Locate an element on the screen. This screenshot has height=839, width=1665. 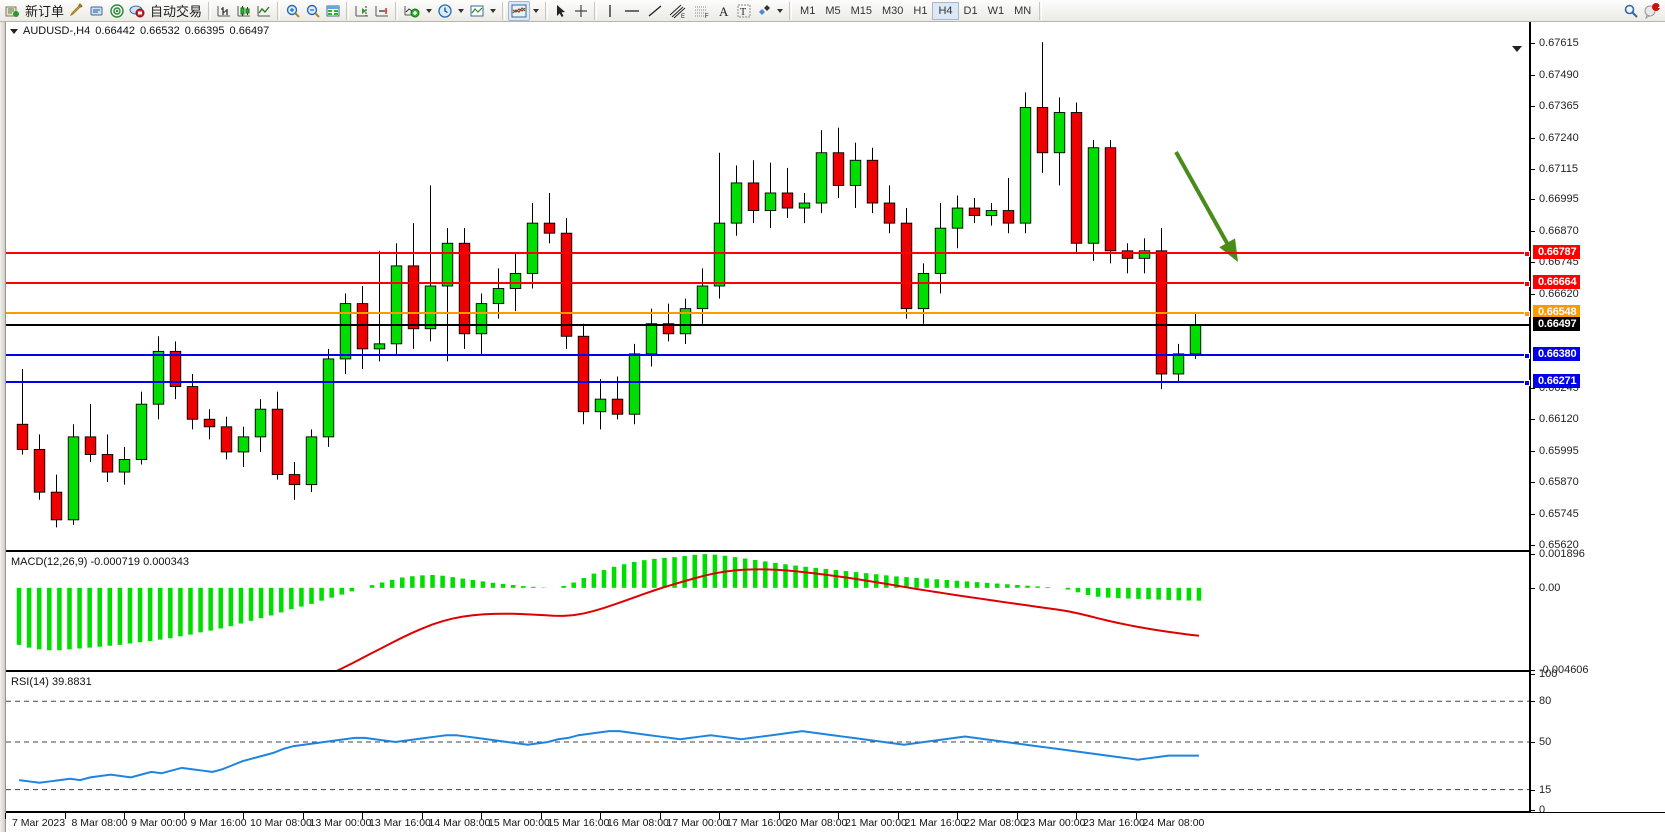
chart-style-icon is located at coordinates (519, 10).